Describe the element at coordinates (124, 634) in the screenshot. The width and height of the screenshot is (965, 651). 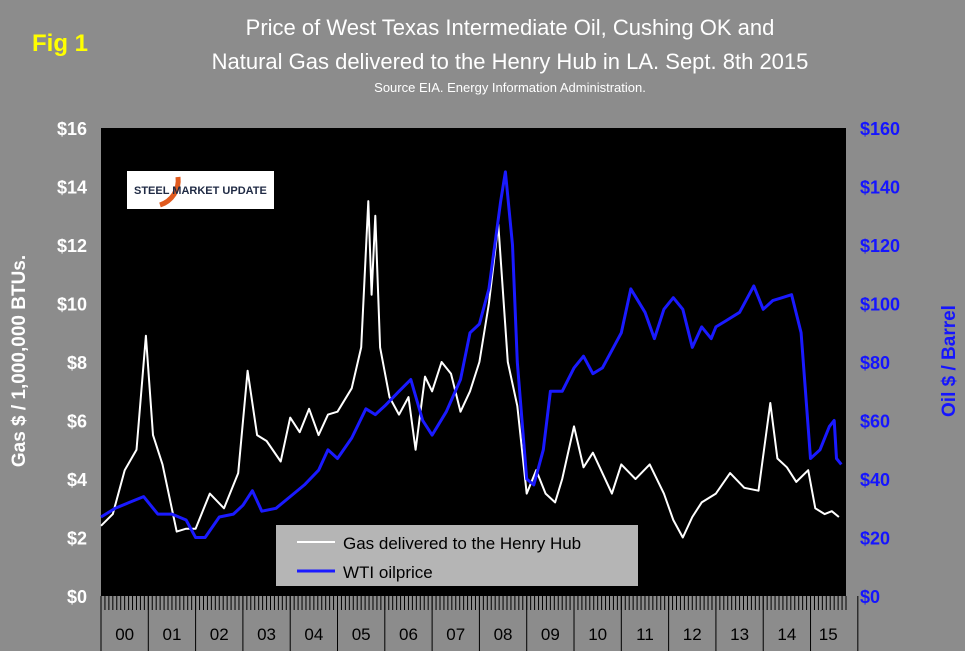
I see `x-tick-label: 00` at that location.